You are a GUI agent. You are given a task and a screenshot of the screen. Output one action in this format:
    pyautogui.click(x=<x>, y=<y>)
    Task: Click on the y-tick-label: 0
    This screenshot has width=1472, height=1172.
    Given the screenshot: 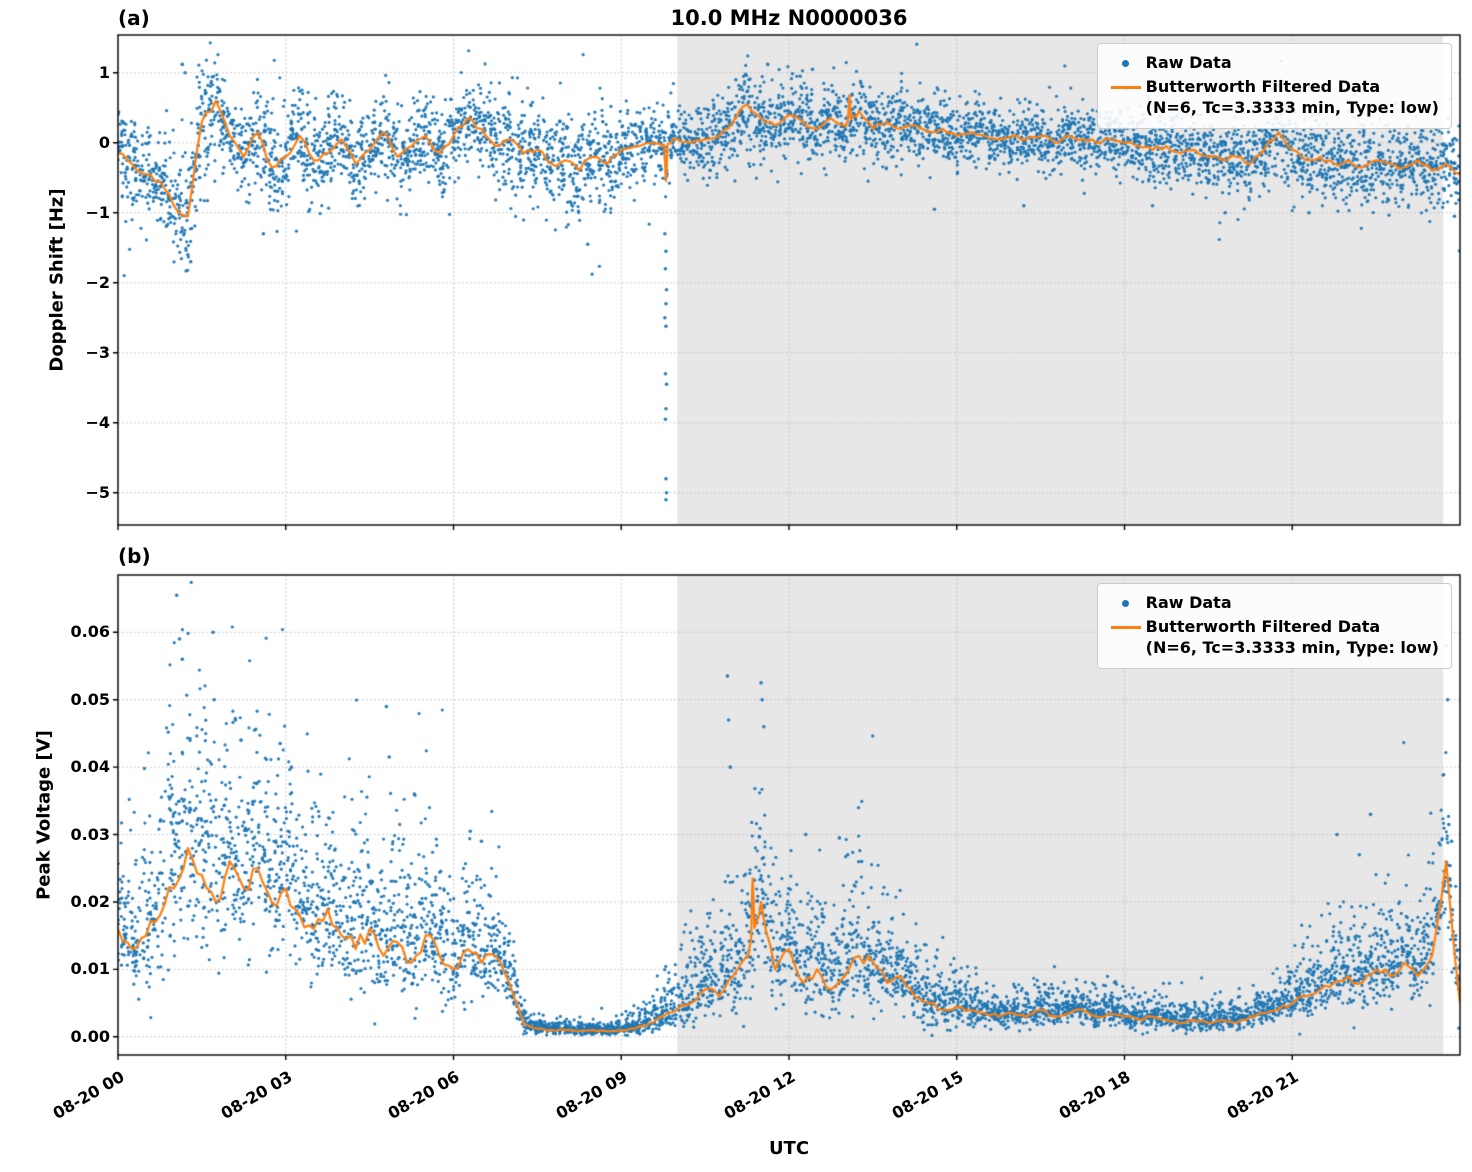 What is the action you would take?
    pyautogui.click(x=104, y=142)
    